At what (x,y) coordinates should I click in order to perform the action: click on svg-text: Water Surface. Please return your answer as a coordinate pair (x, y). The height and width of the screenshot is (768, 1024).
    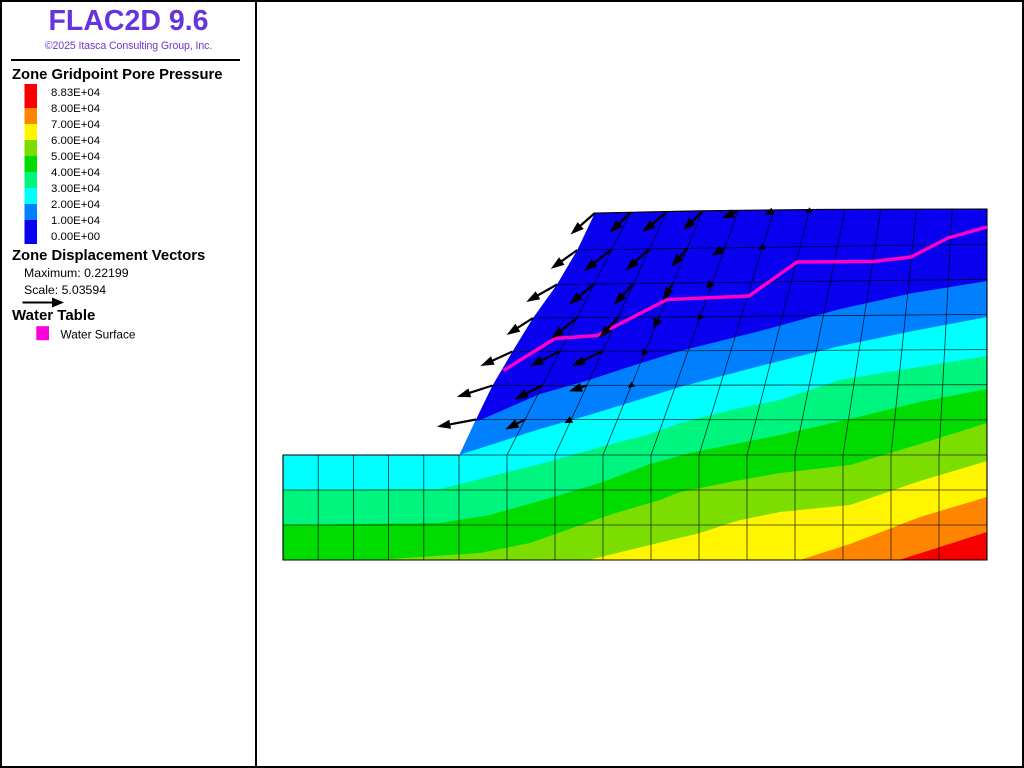
    Looking at the image, I should click on (98, 335).